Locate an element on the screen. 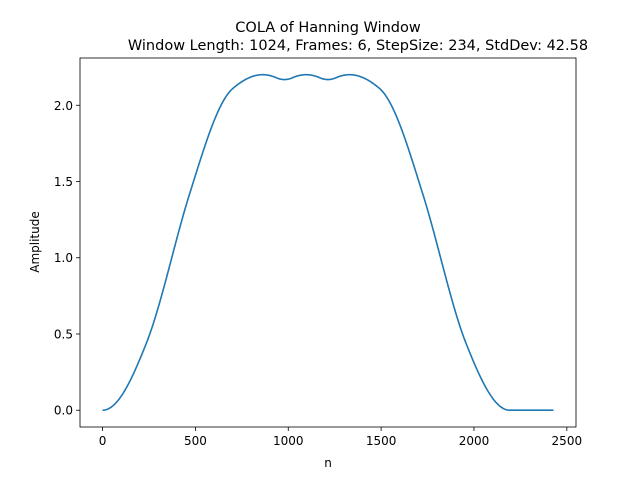  x-axis-label: n is located at coordinates (328, 463).